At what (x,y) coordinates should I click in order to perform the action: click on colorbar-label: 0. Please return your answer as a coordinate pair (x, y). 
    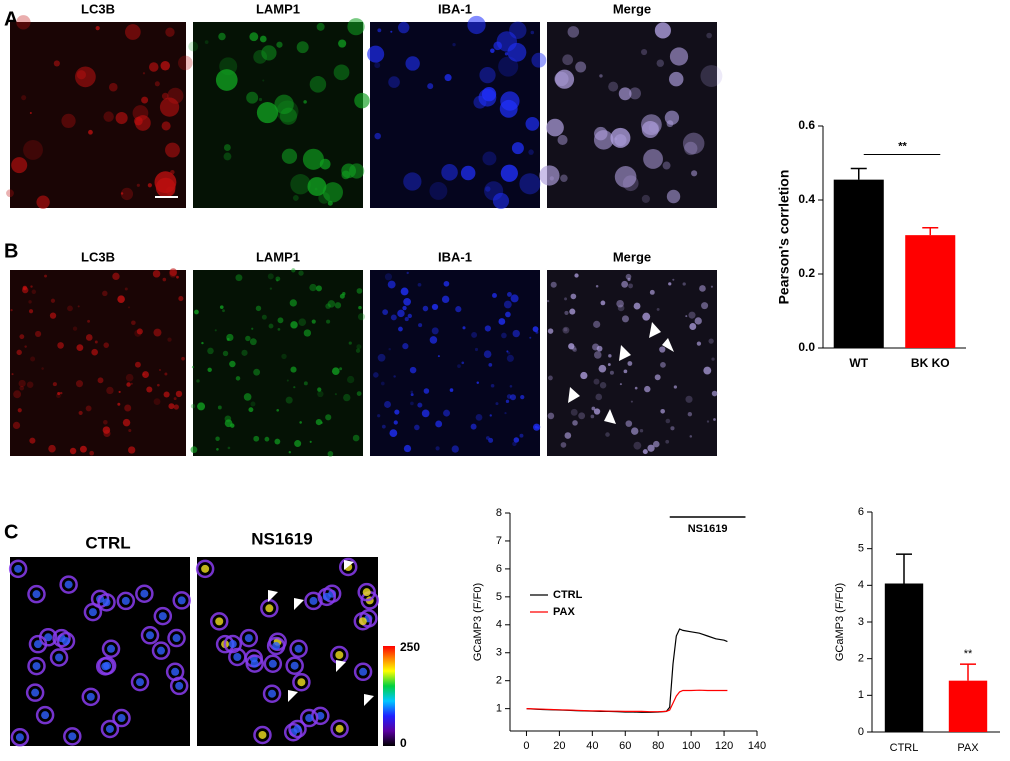
    Looking at the image, I should click on (403, 743).